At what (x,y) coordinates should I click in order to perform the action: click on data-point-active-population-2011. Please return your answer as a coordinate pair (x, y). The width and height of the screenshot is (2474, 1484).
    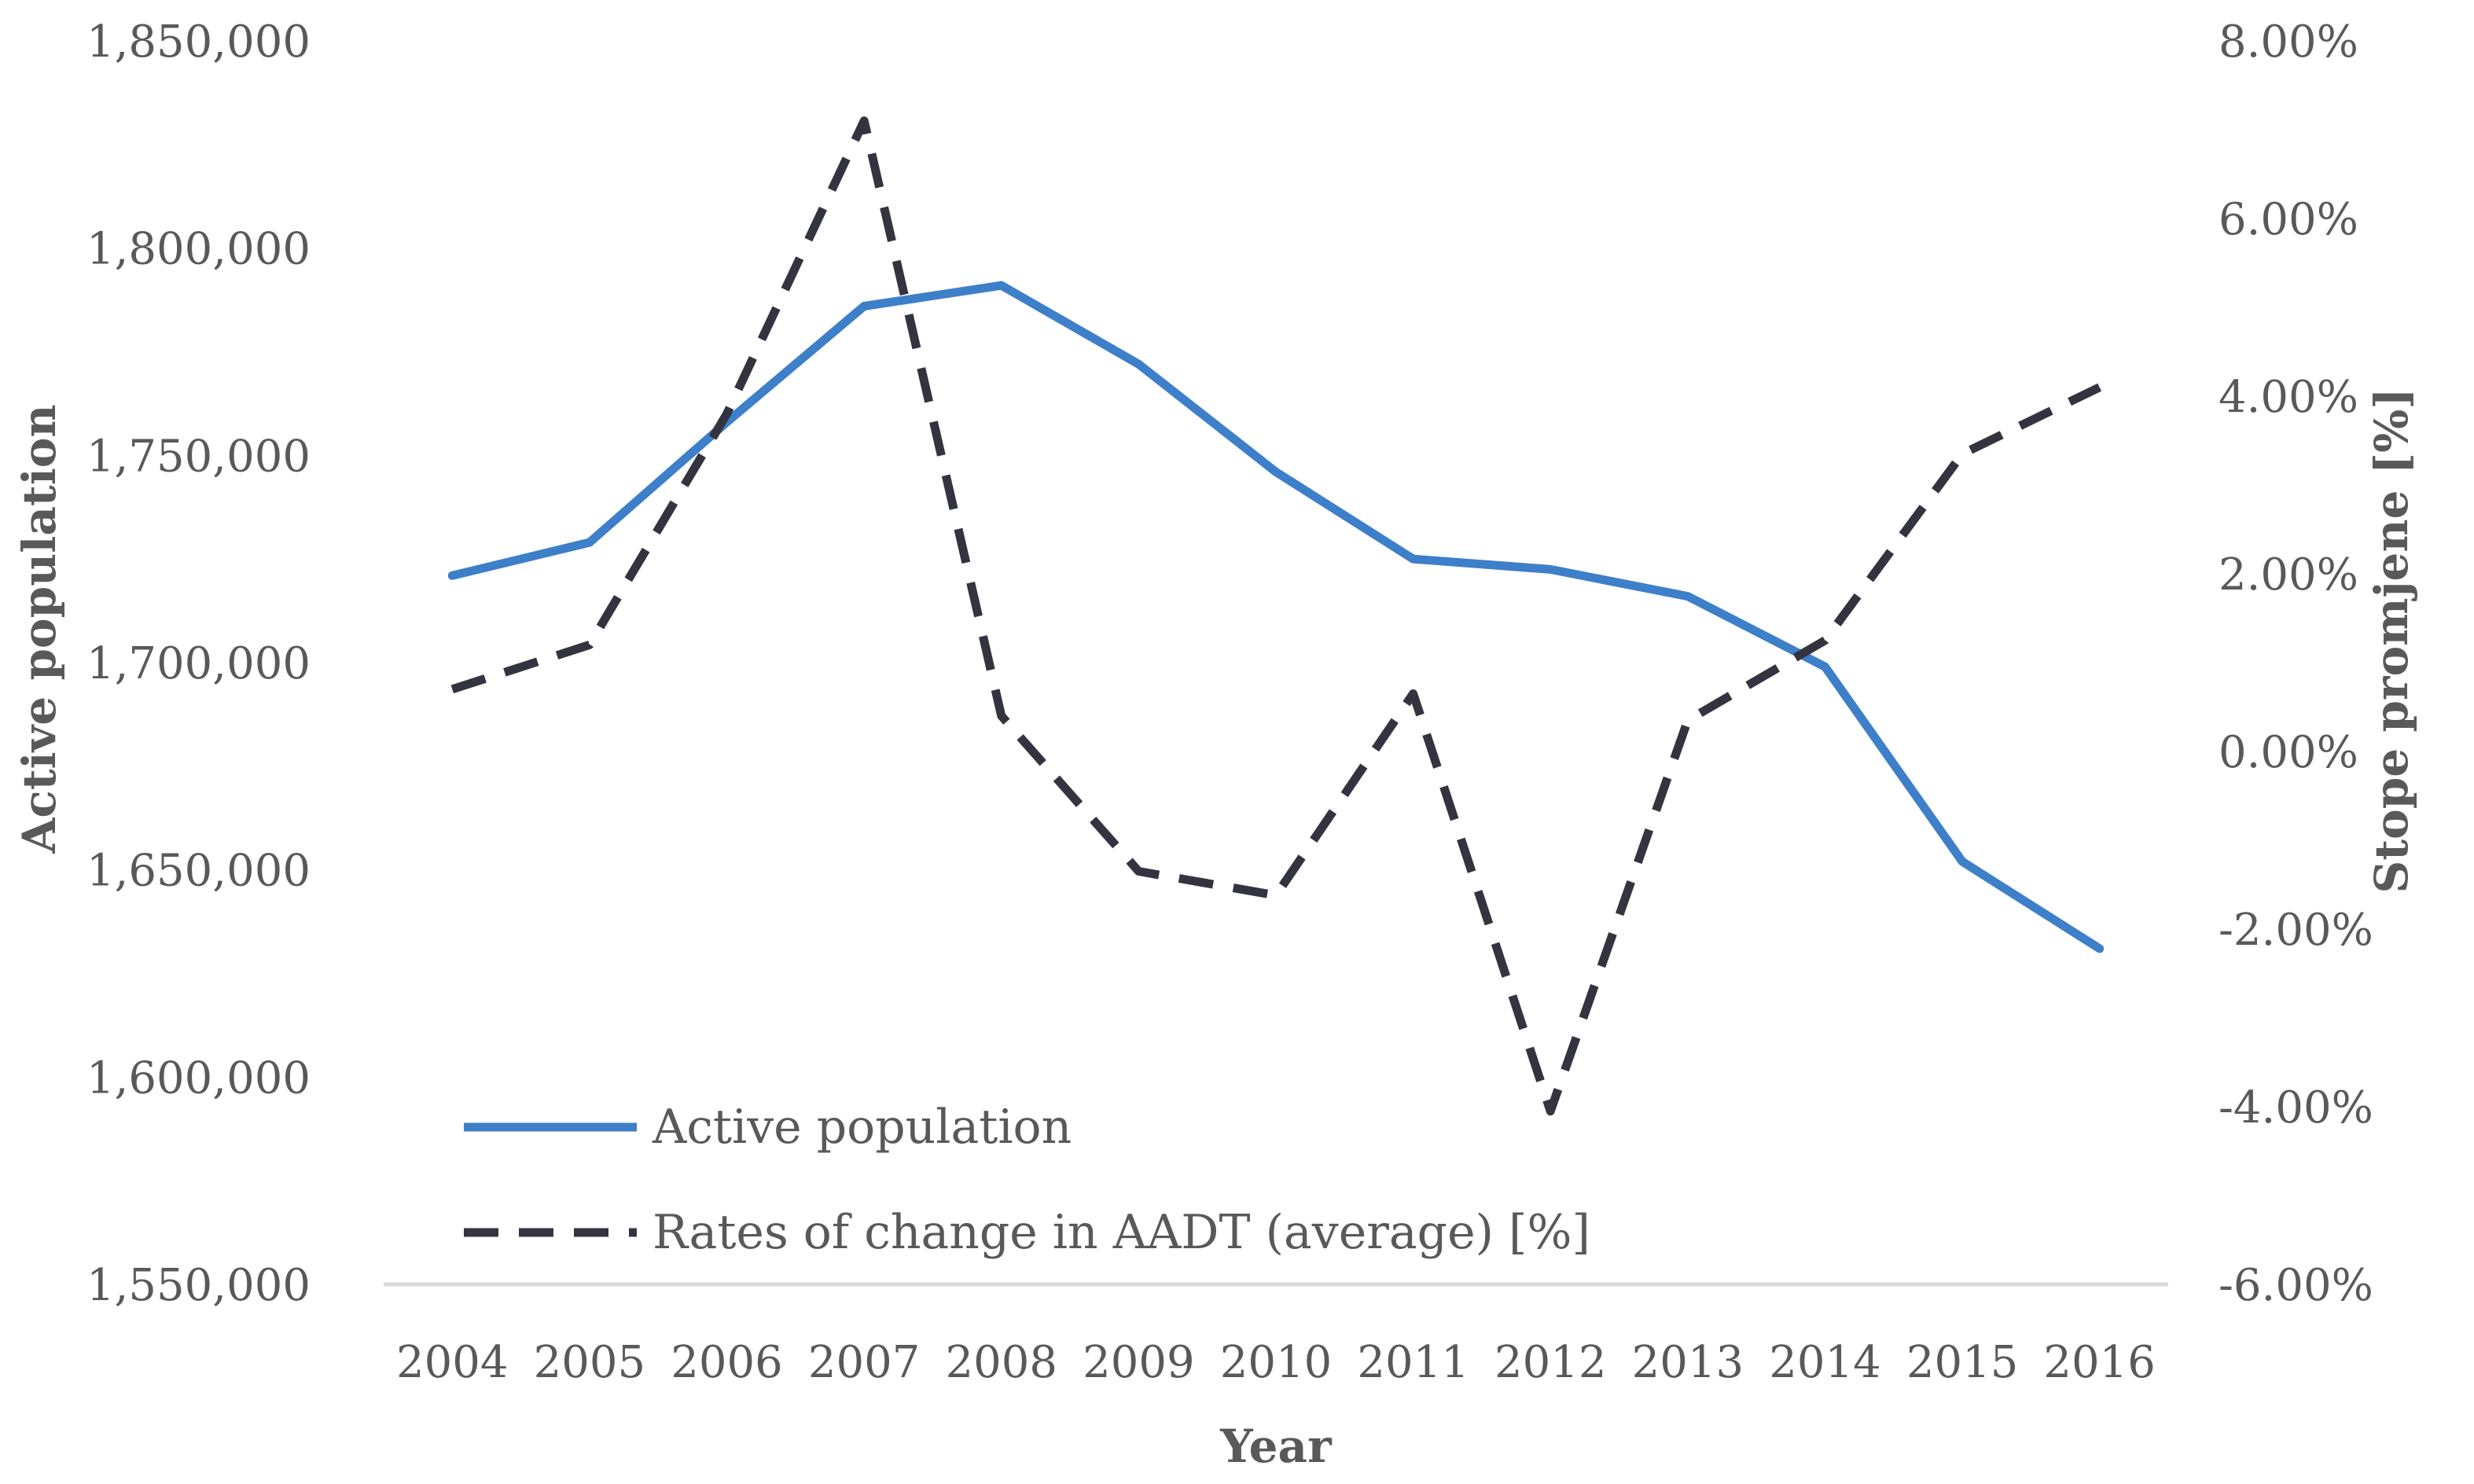
    Looking at the image, I should click on (1413, 559).